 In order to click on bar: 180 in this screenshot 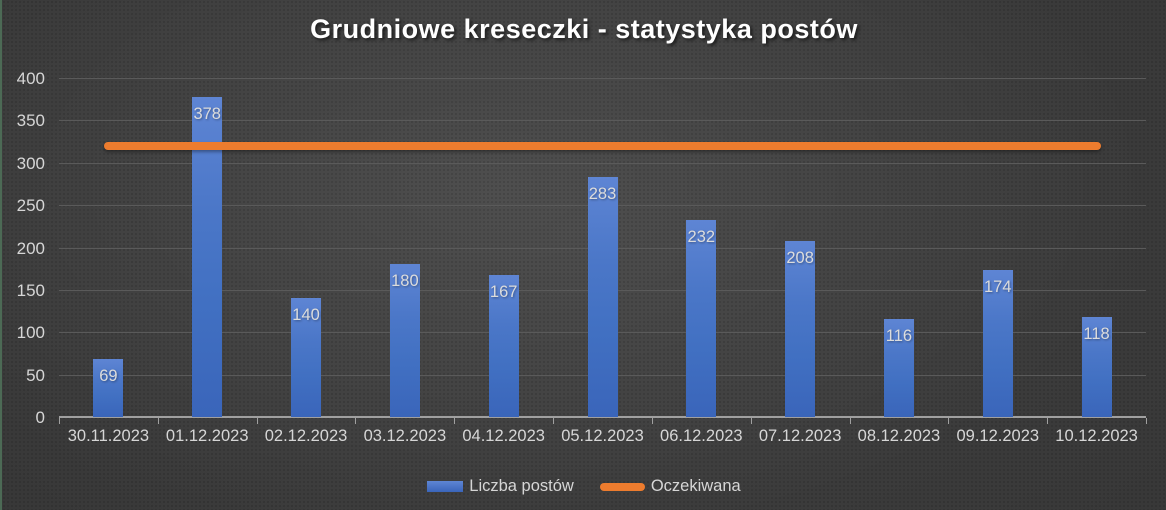, I will do `click(404, 340)`.